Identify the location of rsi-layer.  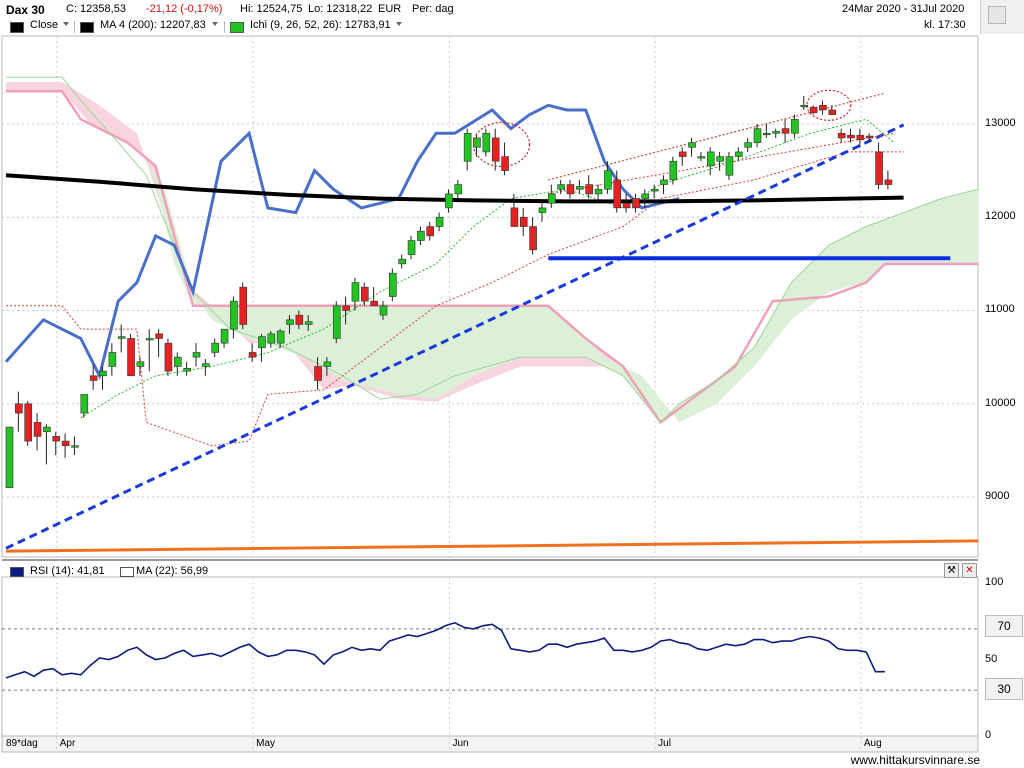
(490, 656).